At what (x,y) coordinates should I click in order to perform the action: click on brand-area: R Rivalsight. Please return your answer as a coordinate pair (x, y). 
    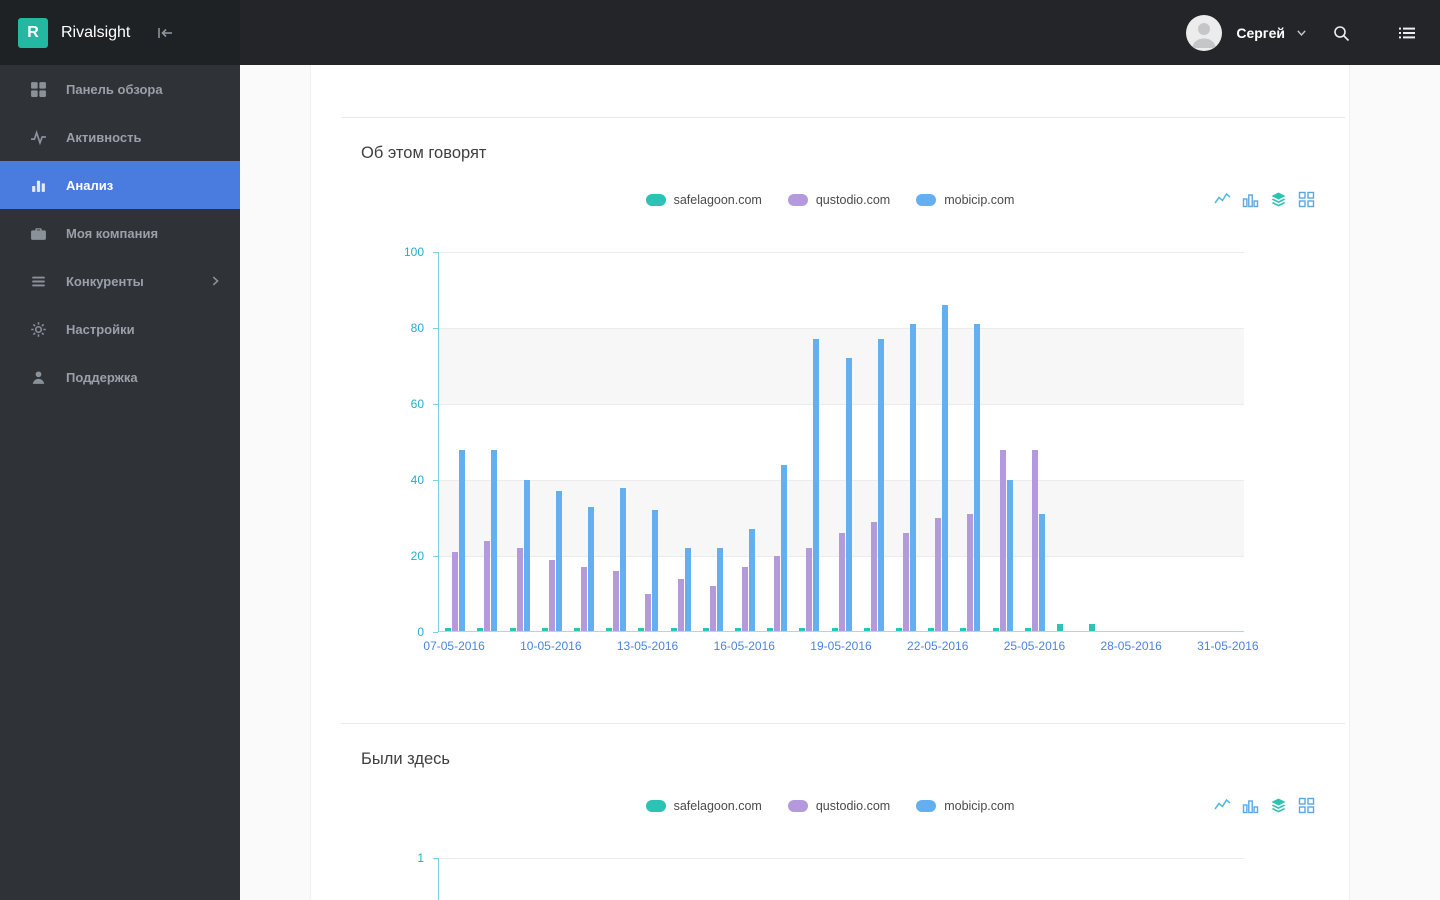
    Looking at the image, I should click on (120, 32).